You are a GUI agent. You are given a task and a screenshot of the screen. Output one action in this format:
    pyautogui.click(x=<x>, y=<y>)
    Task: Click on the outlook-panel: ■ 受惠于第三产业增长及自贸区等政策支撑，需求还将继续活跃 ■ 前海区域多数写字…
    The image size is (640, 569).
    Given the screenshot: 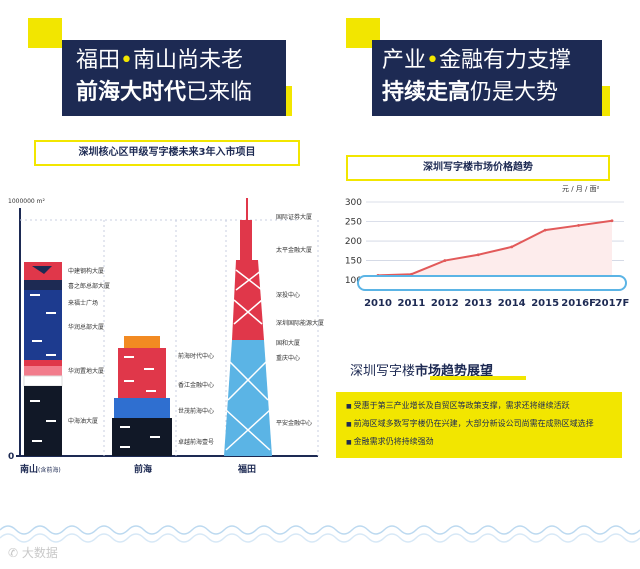 What is the action you would take?
    pyautogui.click(x=479, y=425)
    